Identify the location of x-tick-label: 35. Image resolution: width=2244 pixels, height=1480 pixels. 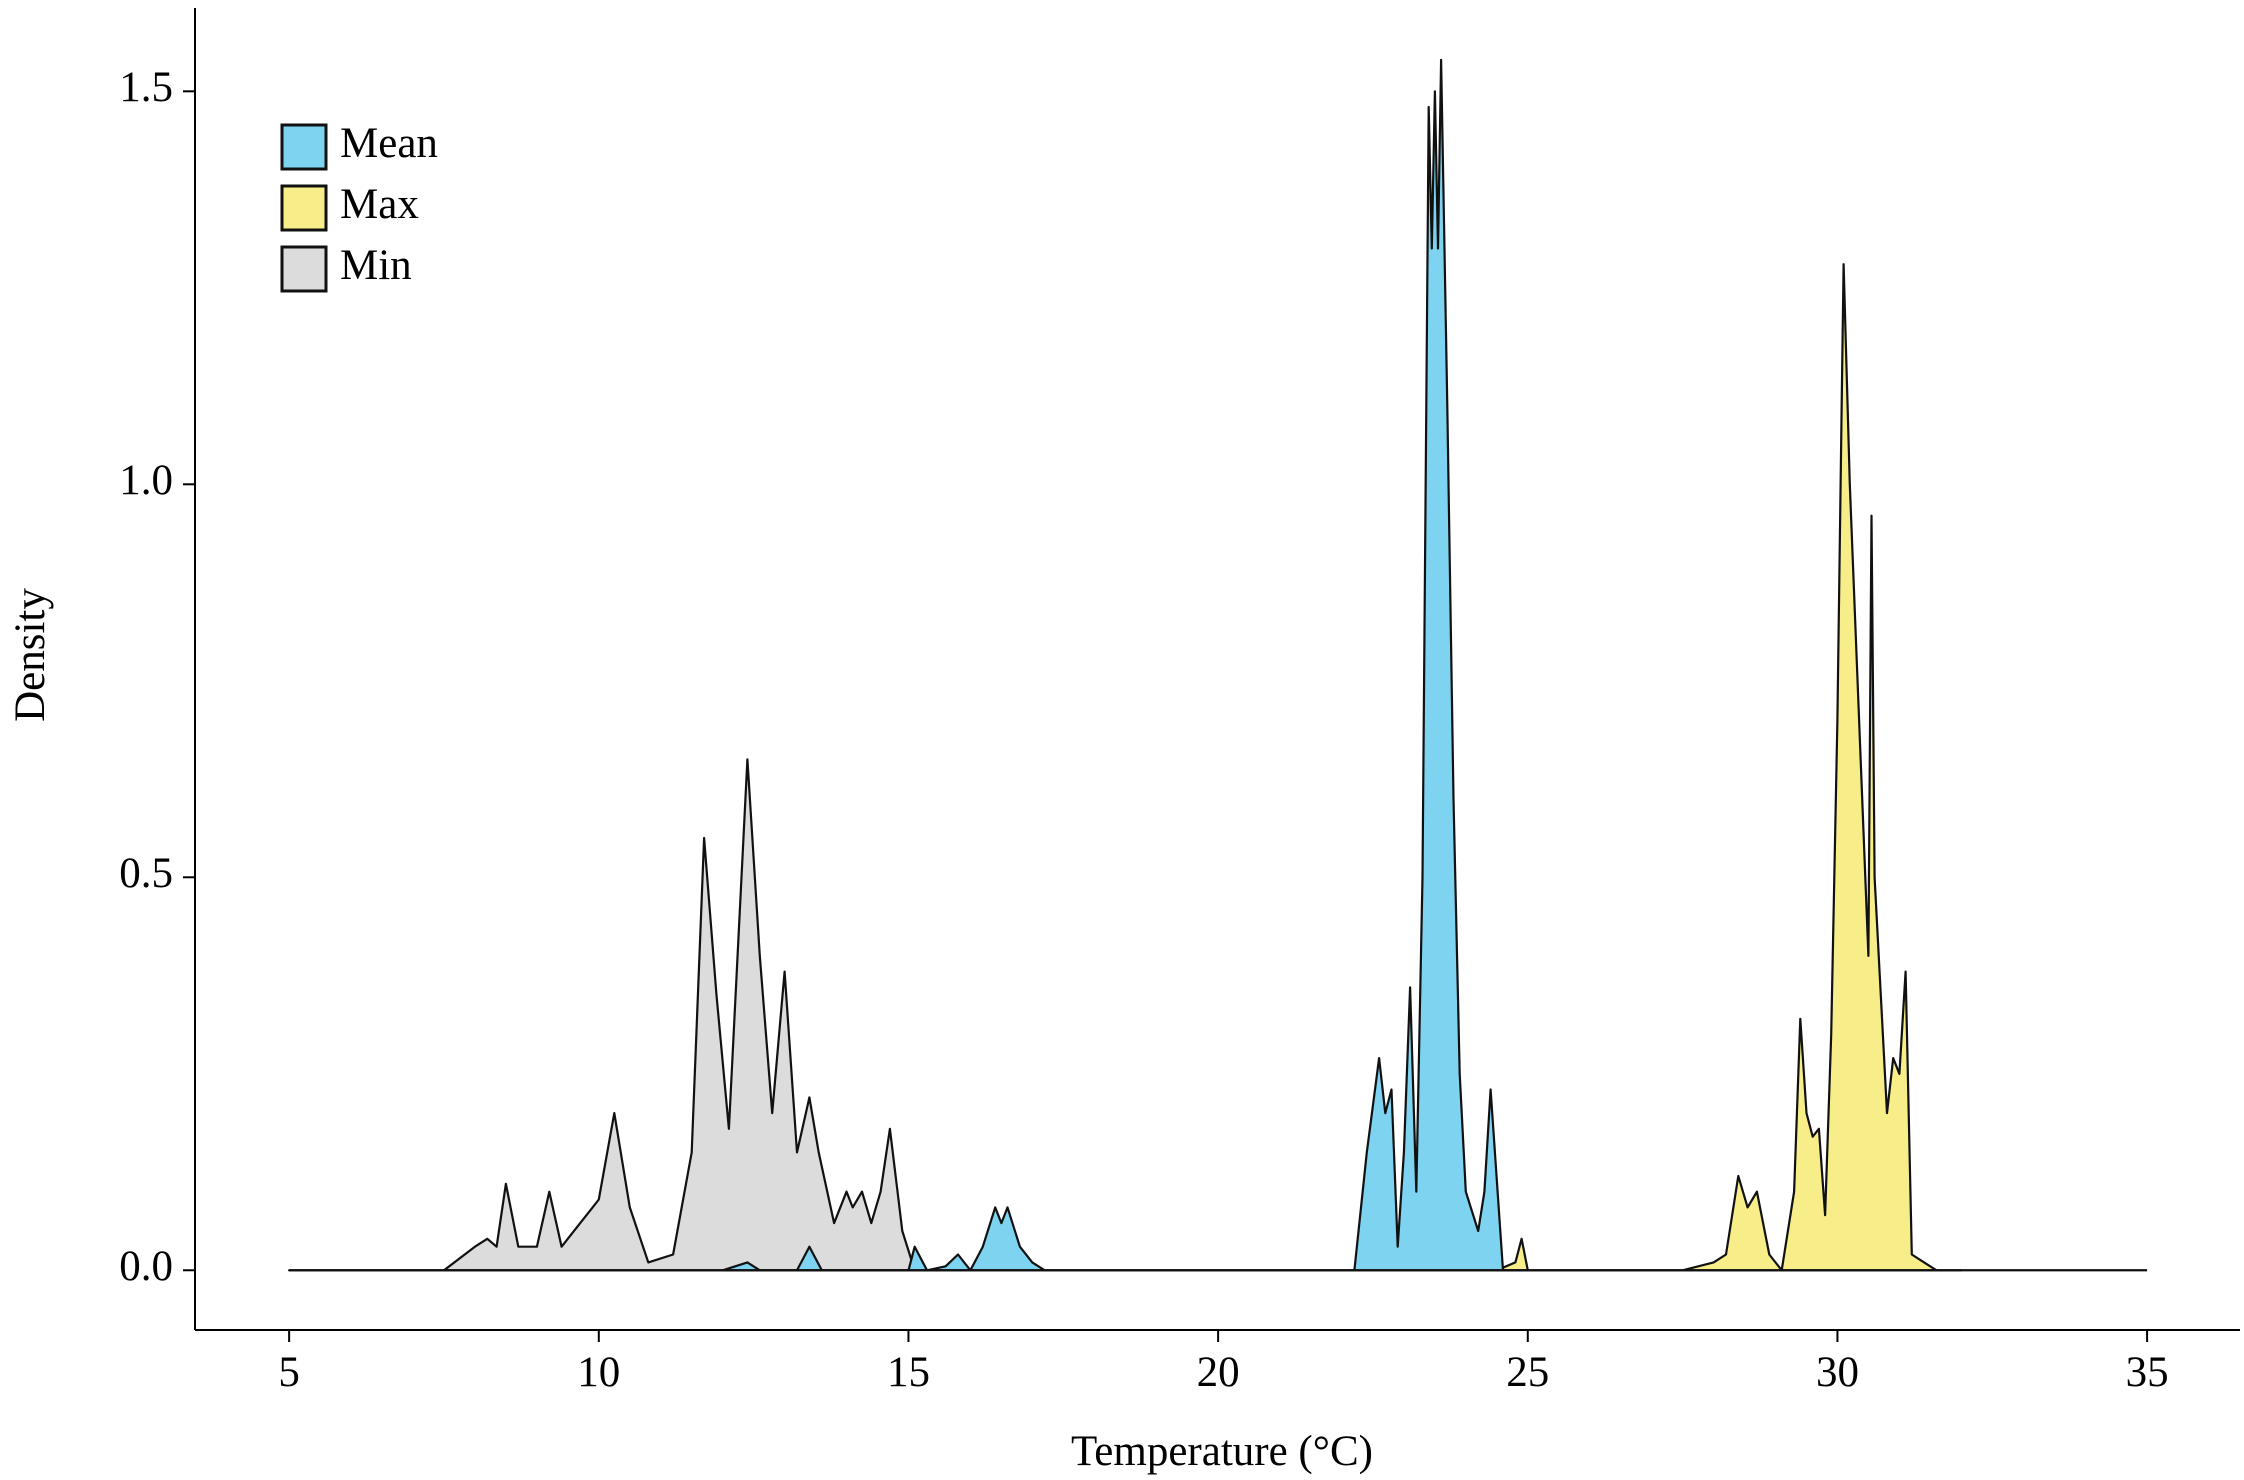
(2147, 1372).